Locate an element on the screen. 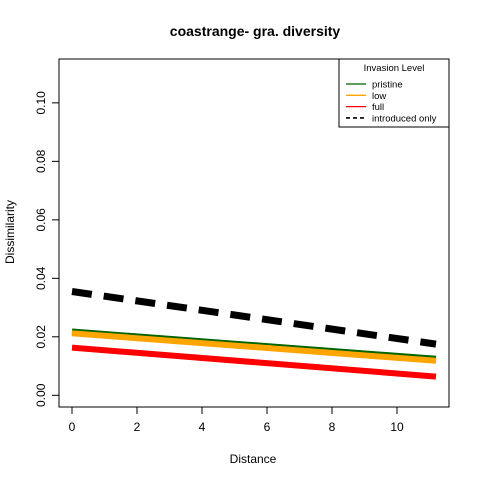 This screenshot has width=480, height=480. y-tick-label: 0.02 is located at coordinates (41, 337).